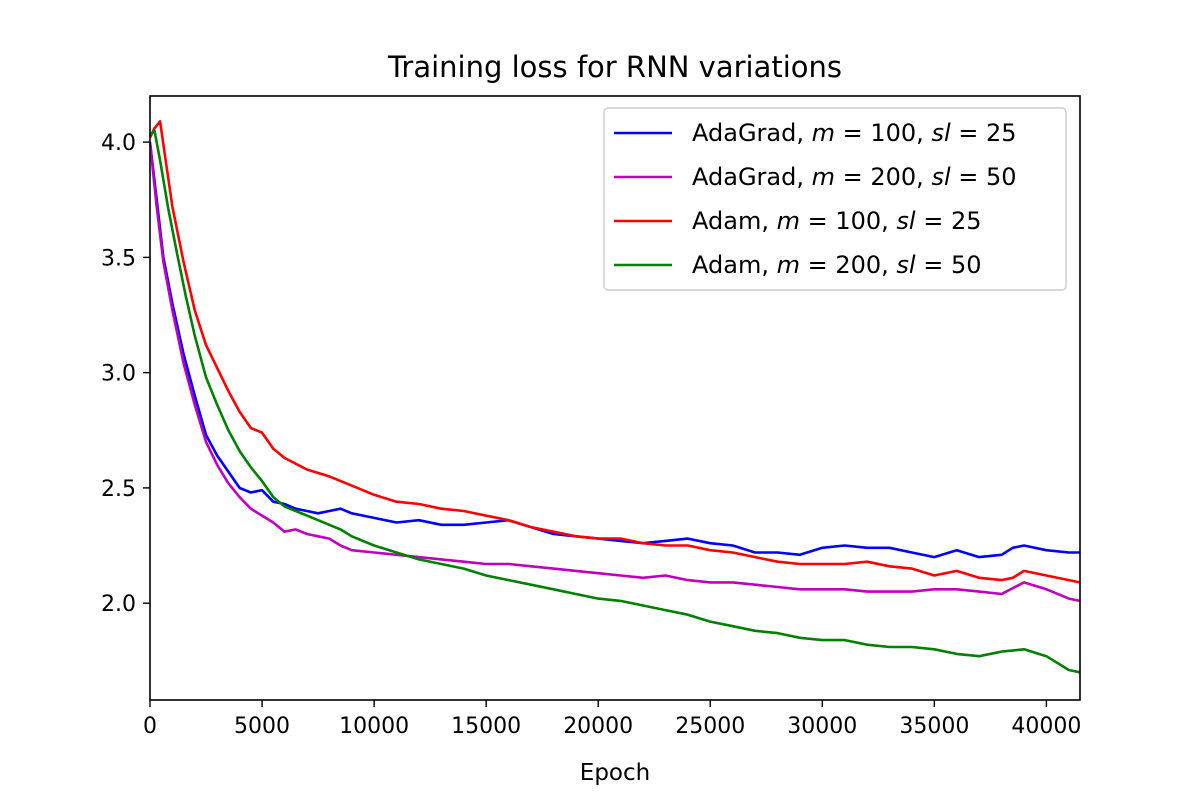 The height and width of the screenshot is (800, 1200). Describe the element at coordinates (118, 143) in the screenshot. I see `y-tick-label: 4.0` at that location.